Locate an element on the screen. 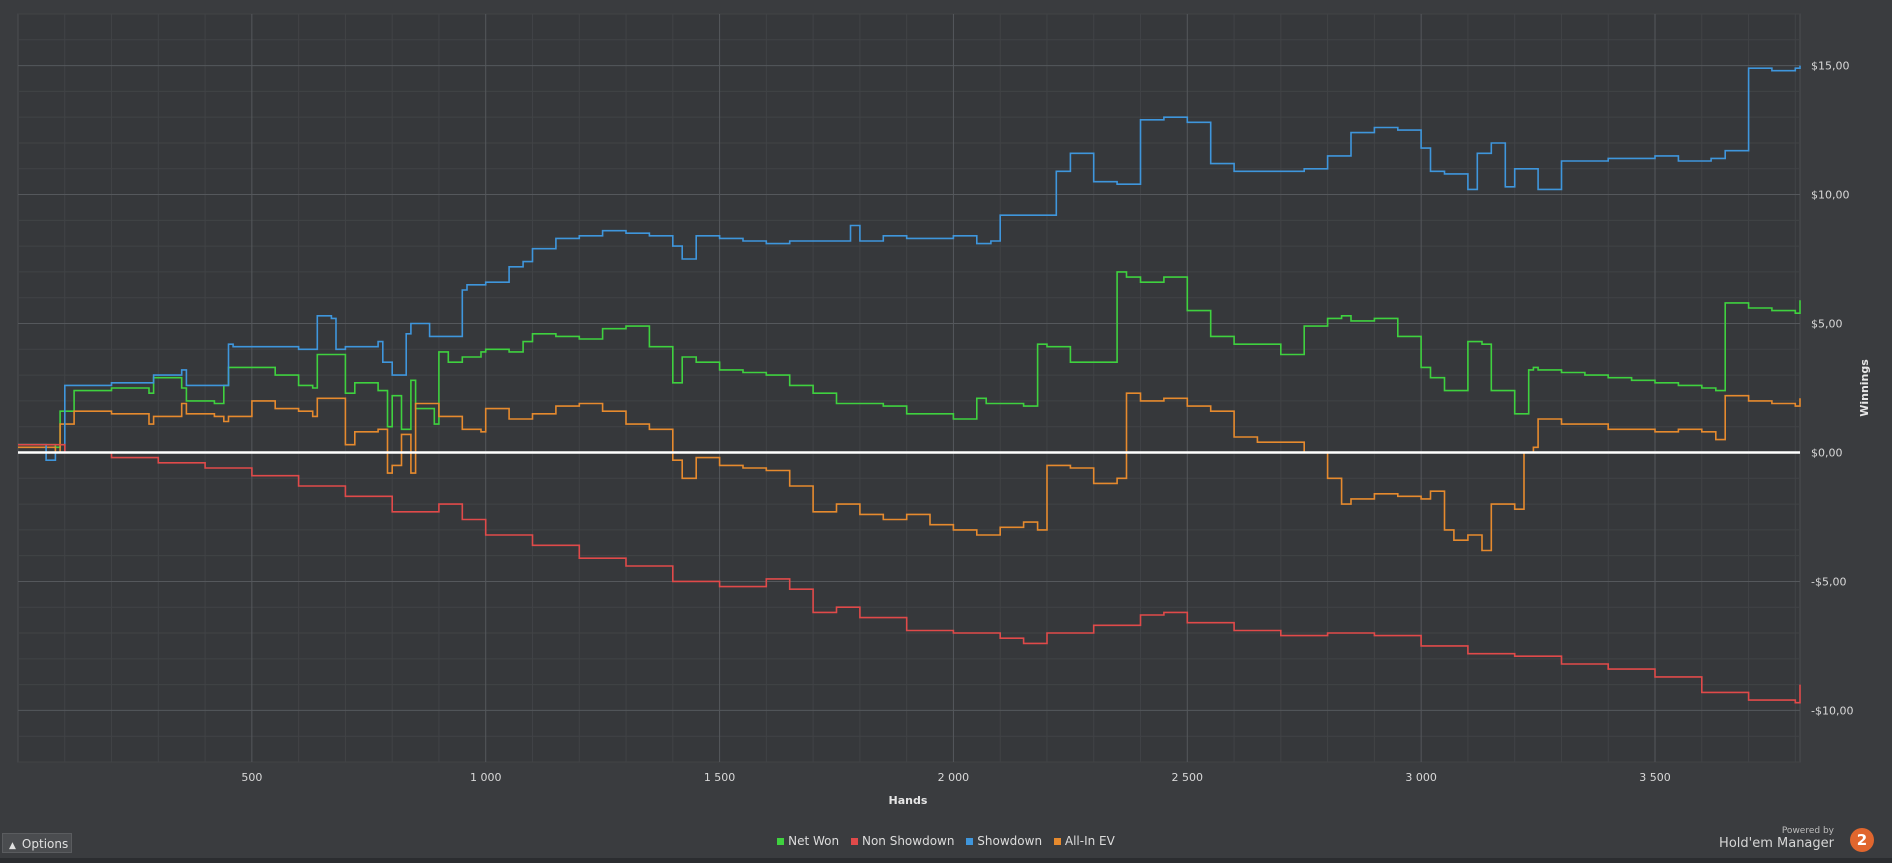 The height and width of the screenshot is (863, 1892). y-tick-label: -$5,00 is located at coordinates (1828, 581).